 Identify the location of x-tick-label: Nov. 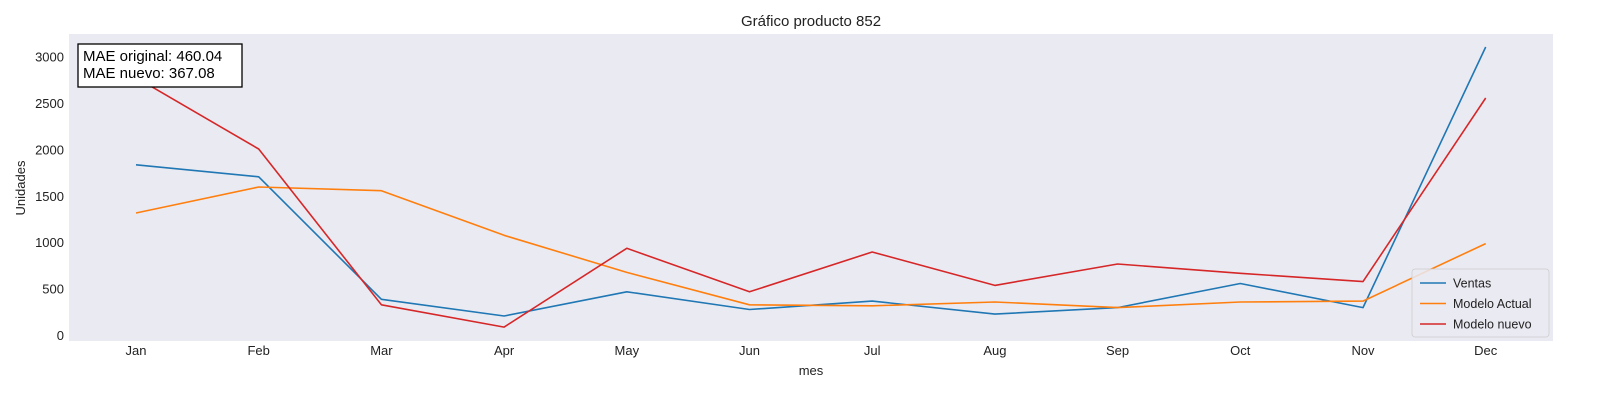
(1363, 350).